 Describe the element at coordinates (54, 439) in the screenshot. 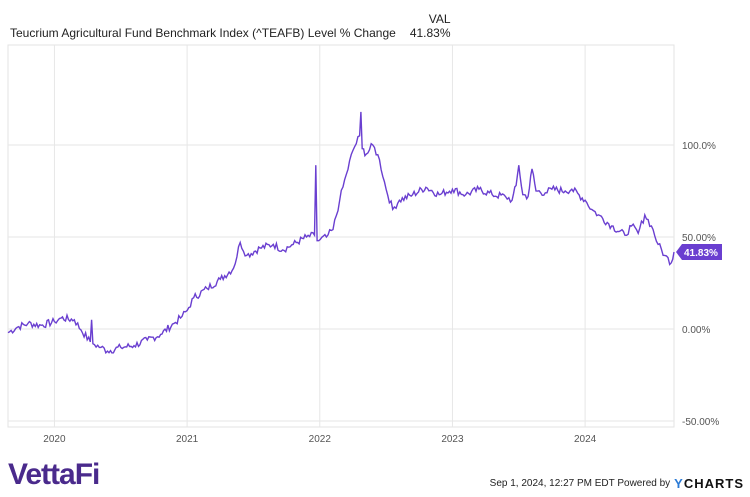

I see `x-tick-label: 2020` at that location.